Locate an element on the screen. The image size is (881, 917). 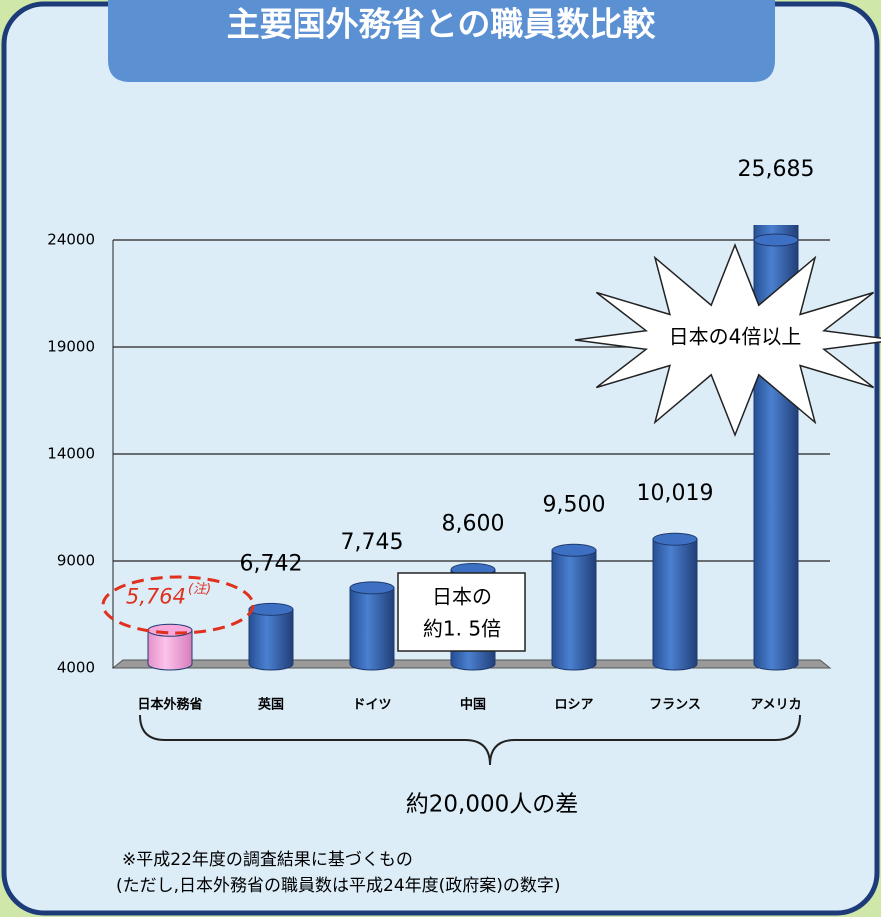
callout-japan: 約1. 5倍 is located at coordinates (462, 629).